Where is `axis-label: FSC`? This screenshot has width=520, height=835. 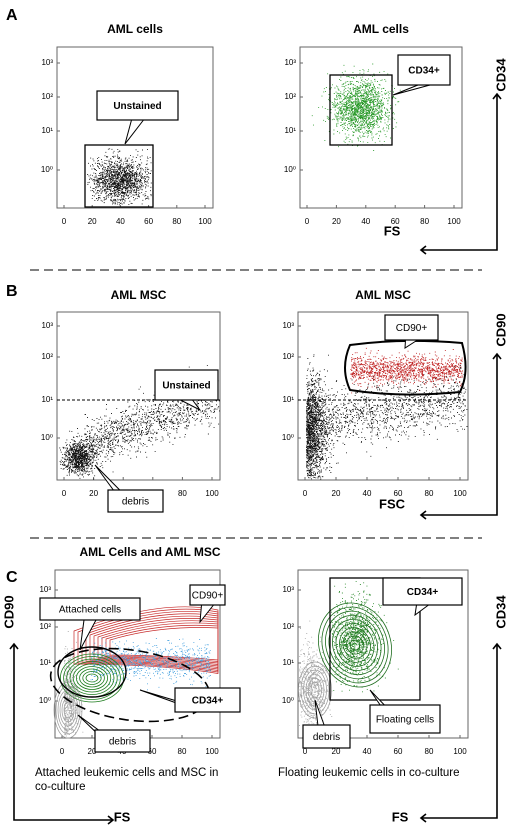
axis-label: FSC is located at coordinates (392, 503).